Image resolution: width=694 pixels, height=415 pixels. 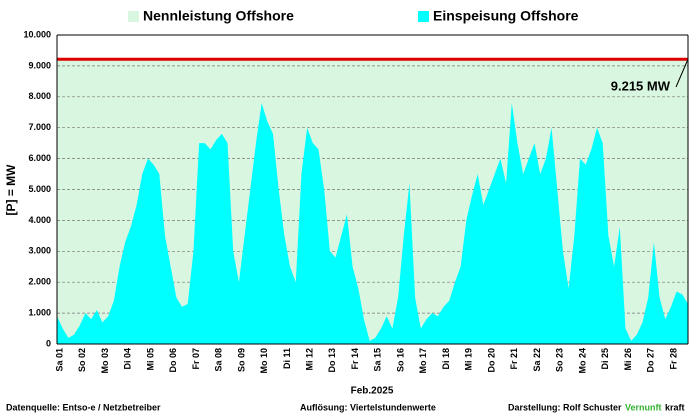 I want to click on x-tick-label: Sa 08, so click(x=219, y=360).